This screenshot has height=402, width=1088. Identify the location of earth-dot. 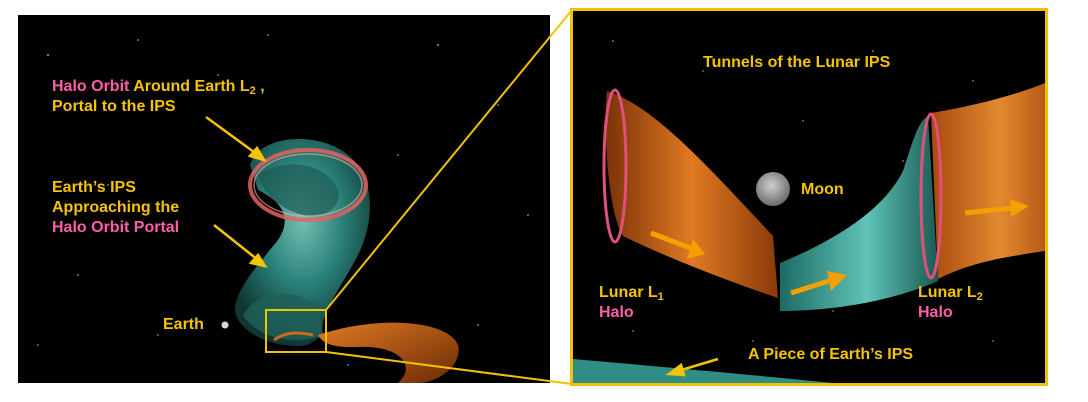
(225, 325).